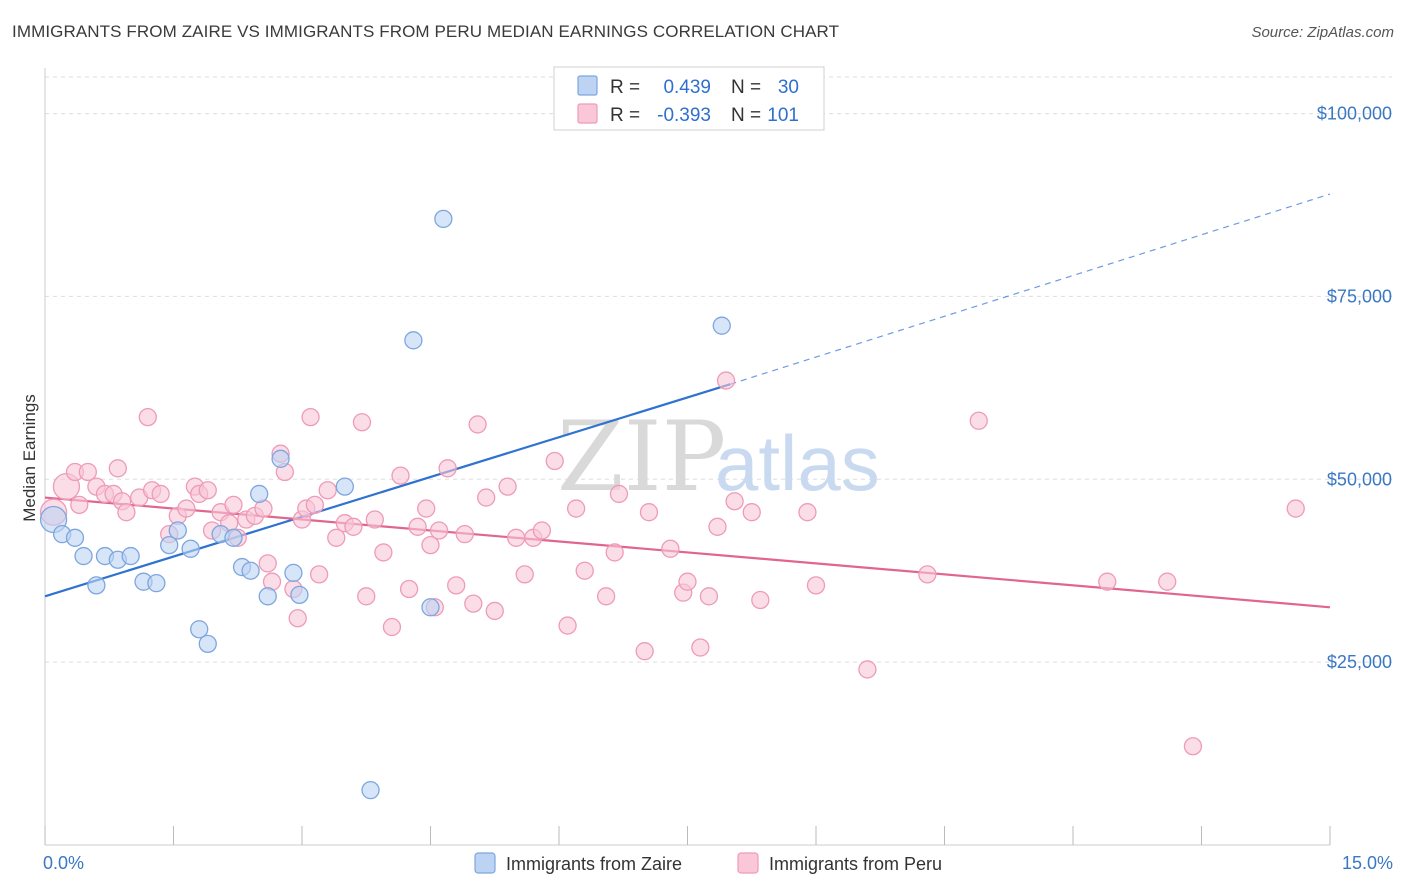 Image resolution: width=1406 pixels, height=892 pixels. I want to click on legend-r-value: 0.439, so click(687, 87).